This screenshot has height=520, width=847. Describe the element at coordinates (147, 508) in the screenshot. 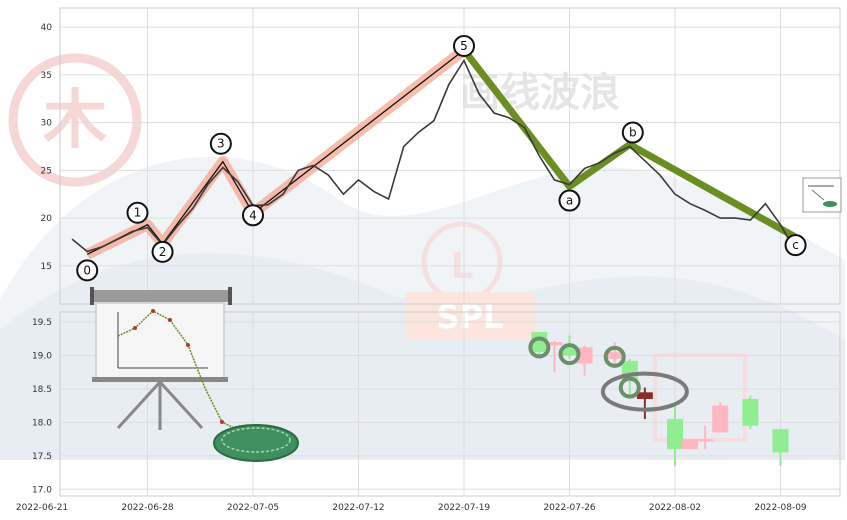

I see `x-tick-label: 2022-06-28` at that location.